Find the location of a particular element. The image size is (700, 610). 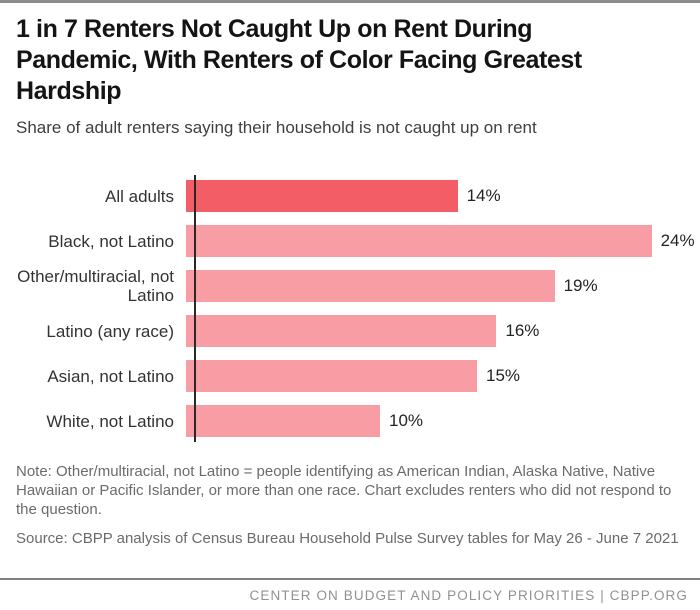

bar-track: 19% is located at coordinates (434, 286).